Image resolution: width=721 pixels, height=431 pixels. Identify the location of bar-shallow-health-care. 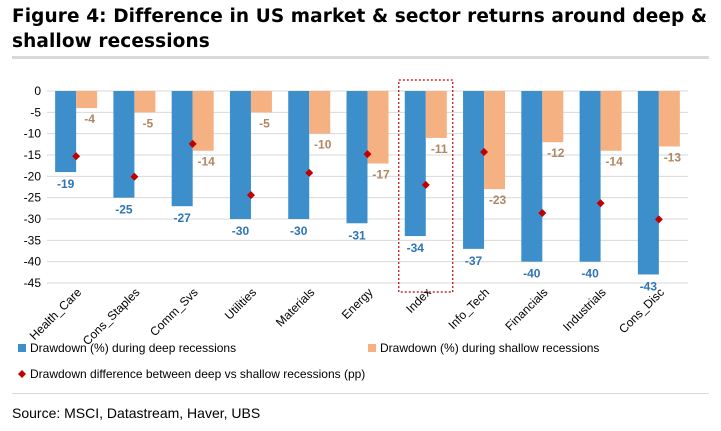
(87, 100).